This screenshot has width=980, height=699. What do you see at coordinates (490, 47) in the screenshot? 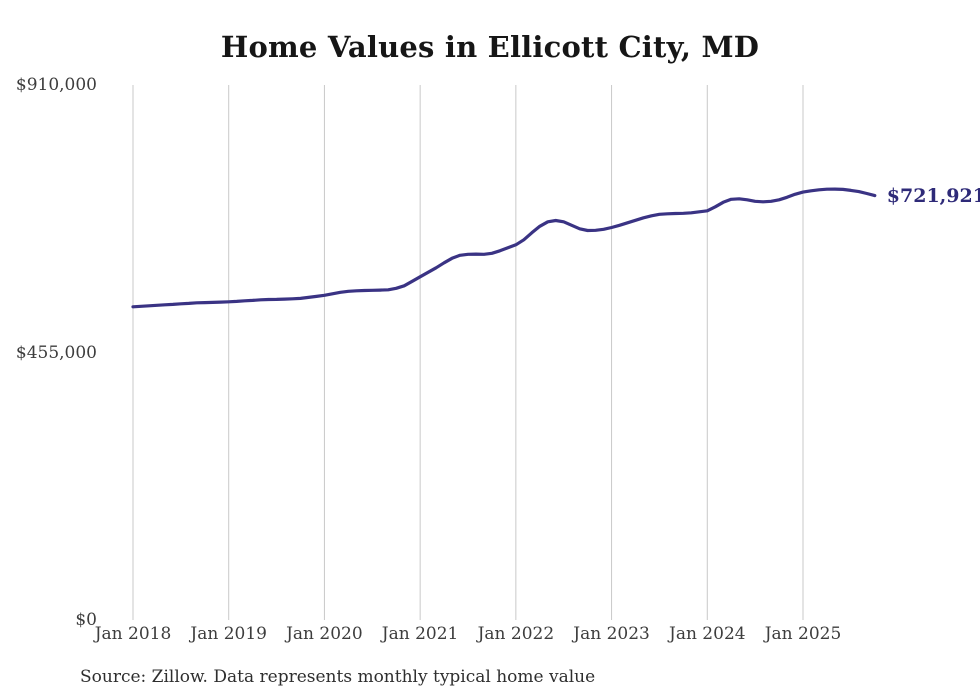
I see `chart-title: Home Values in Ellicott City, MD` at bounding box center [490, 47].